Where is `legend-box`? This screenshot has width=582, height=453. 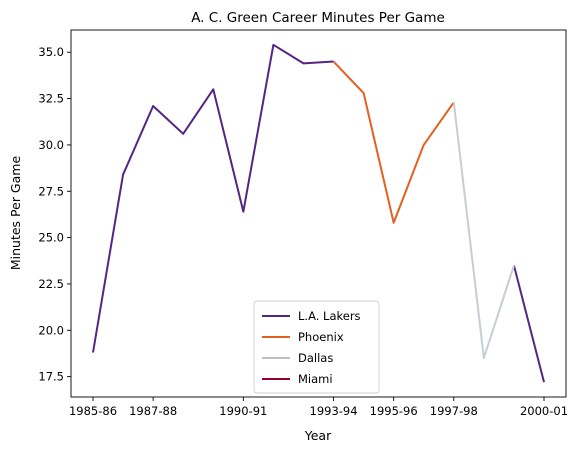 legend-box is located at coordinates (316, 347).